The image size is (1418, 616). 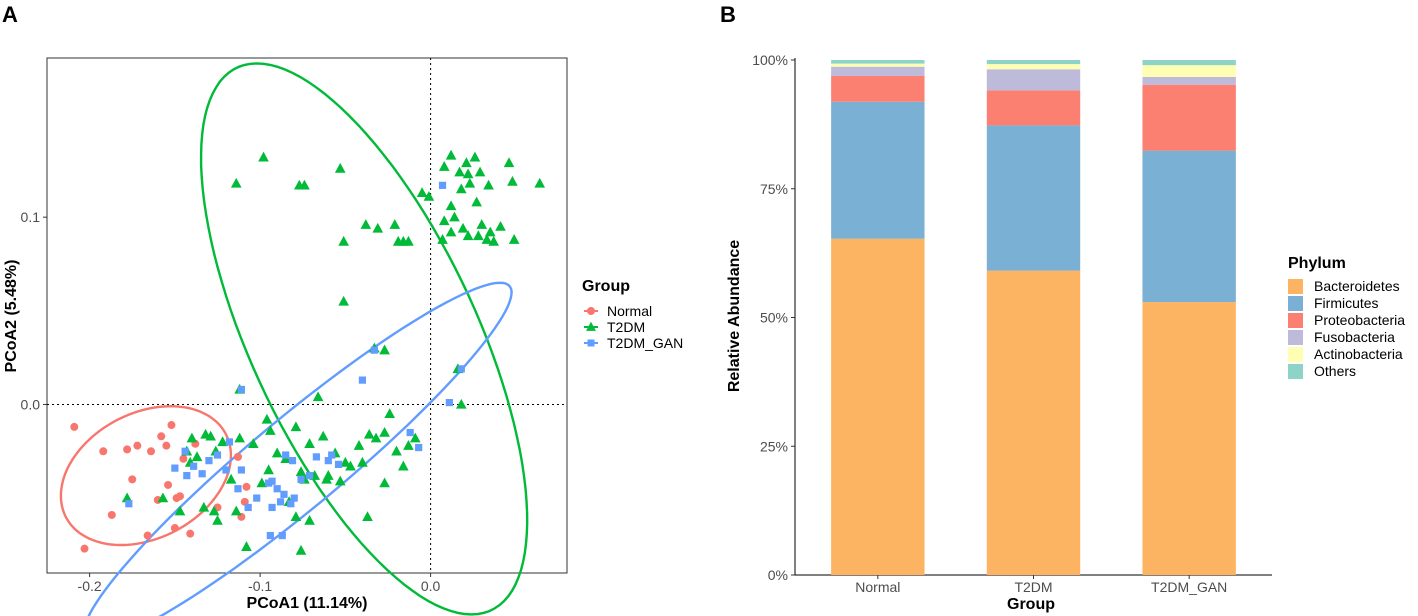 I want to click on bar-segment-proteobacteria, so click(x=1033, y=108).